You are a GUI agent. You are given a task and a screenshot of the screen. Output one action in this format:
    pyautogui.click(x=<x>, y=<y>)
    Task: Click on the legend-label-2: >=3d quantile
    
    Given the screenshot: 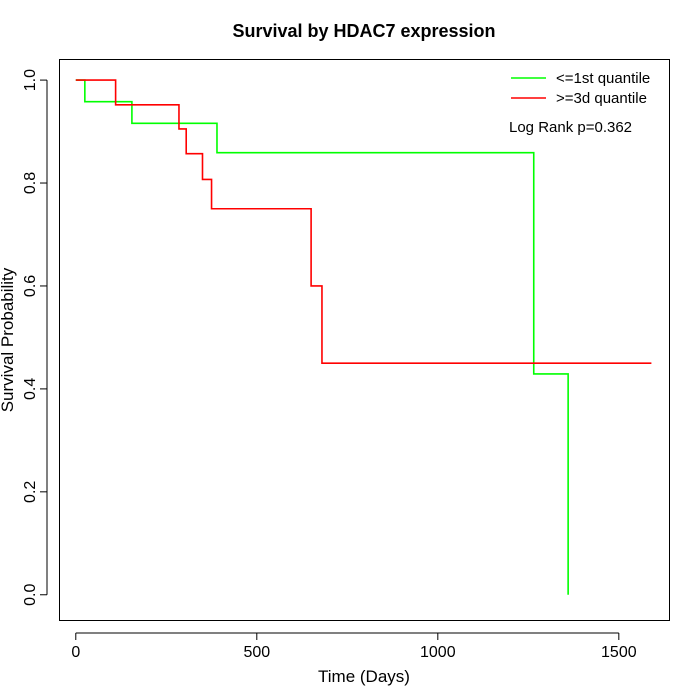 What is the action you would take?
    pyautogui.click(x=601, y=98)
    